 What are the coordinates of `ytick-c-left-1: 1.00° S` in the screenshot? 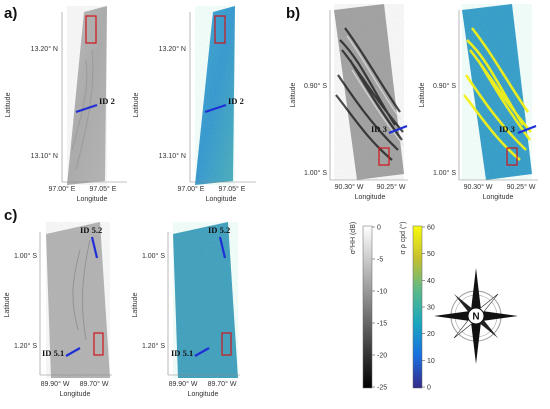 It's located at (25, 256).